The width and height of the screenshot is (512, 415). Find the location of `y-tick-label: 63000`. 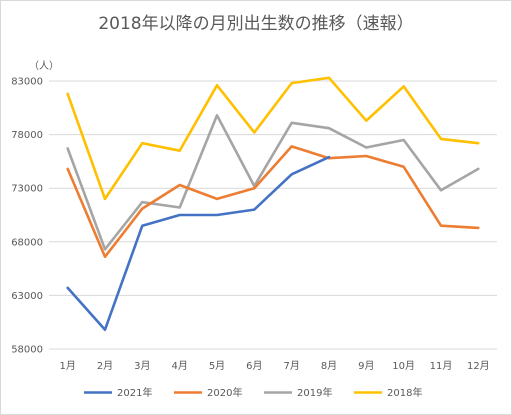

y-tick-label: 63000 is located at coordinates (27, 296).